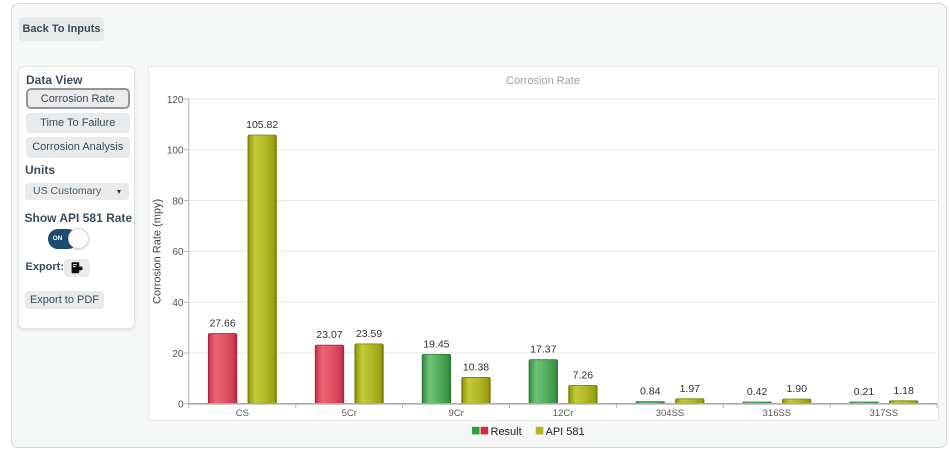 Image resolution: width=950 pixels, height=449 pixels. What do you see at coordinates (349, 413) in the screenshot?
I see `svg-text: 5Cr` at bounding box center [349, 413].